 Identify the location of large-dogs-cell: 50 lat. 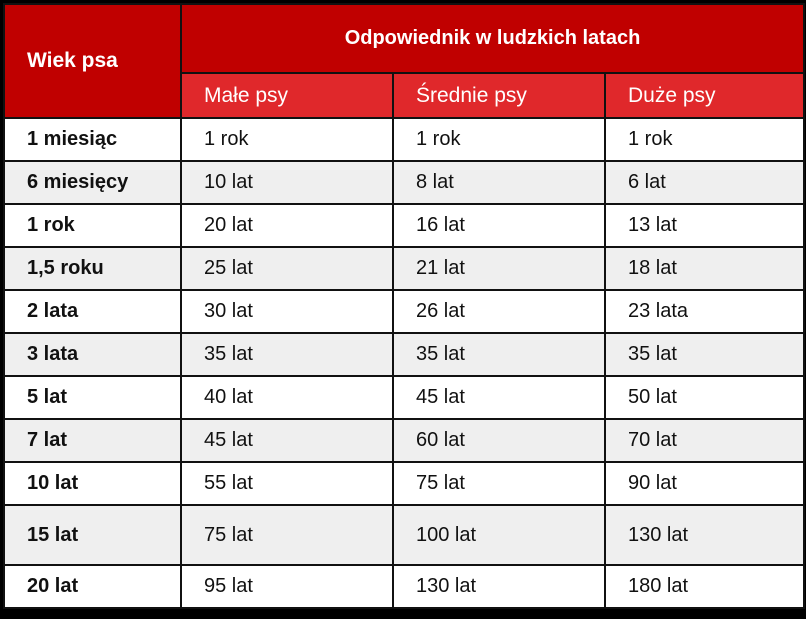
(704, 397).